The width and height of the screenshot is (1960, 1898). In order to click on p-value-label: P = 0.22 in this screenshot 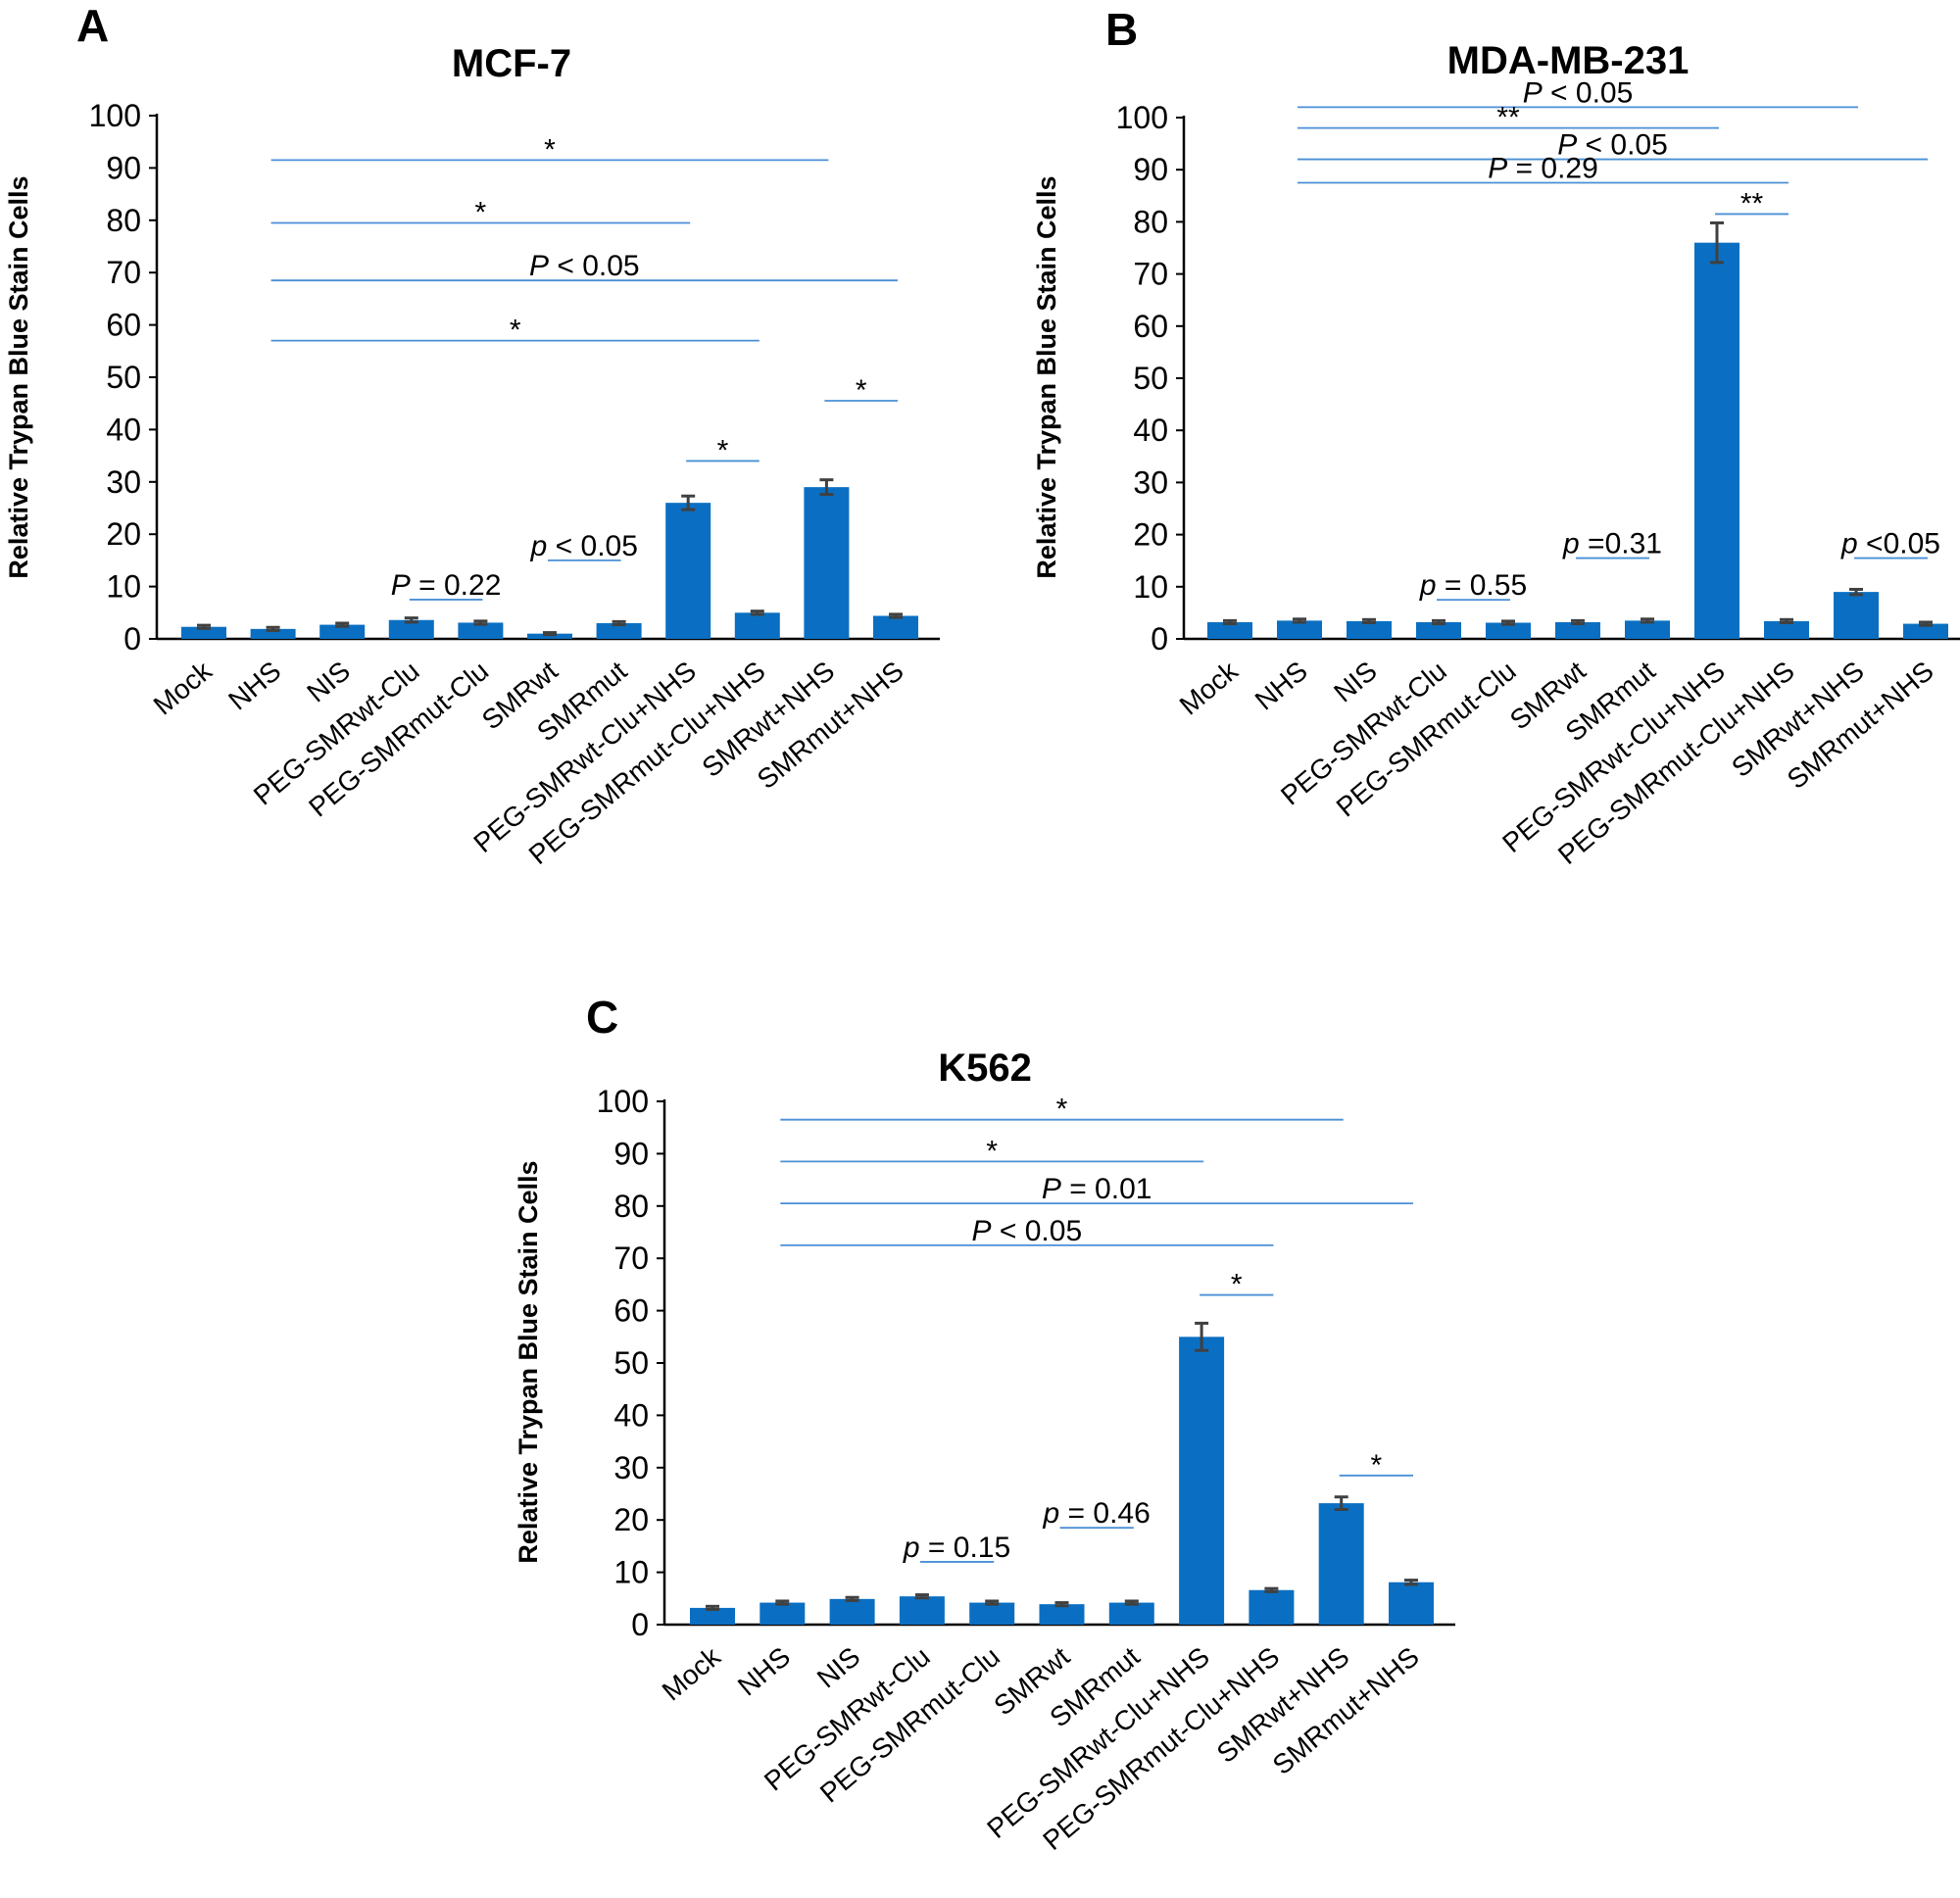, I will do `click(446, 585)`.